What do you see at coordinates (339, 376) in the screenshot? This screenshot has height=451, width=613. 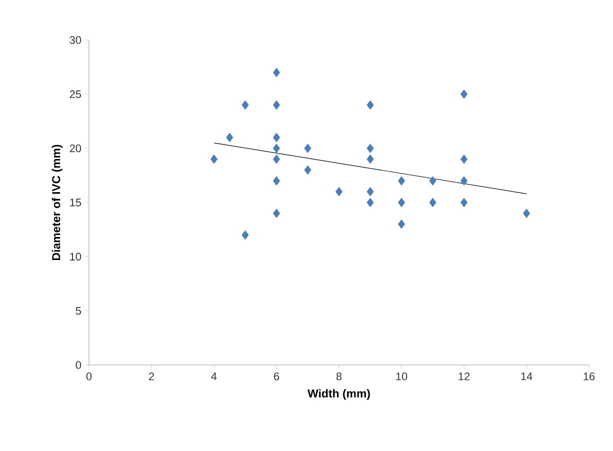 I see `x-tick-label: 8` at bounding box center [339, 376].